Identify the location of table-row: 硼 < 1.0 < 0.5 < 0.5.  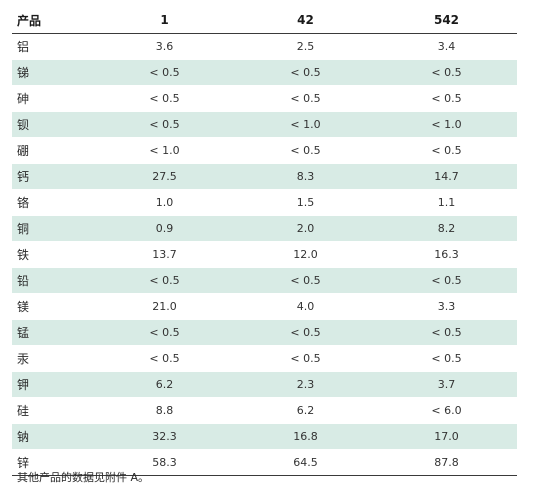
(264, 150).